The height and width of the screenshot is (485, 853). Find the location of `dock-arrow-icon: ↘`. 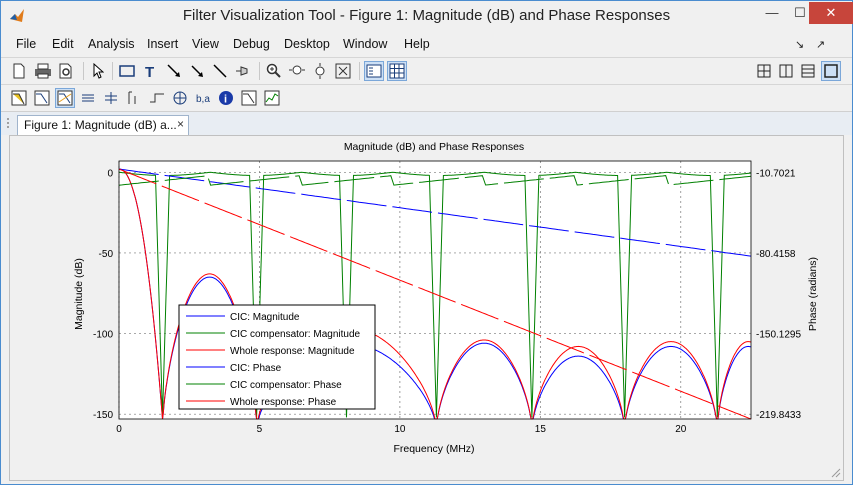

dock-arrow-icon: ↘ is located at coordinates (800, 45).